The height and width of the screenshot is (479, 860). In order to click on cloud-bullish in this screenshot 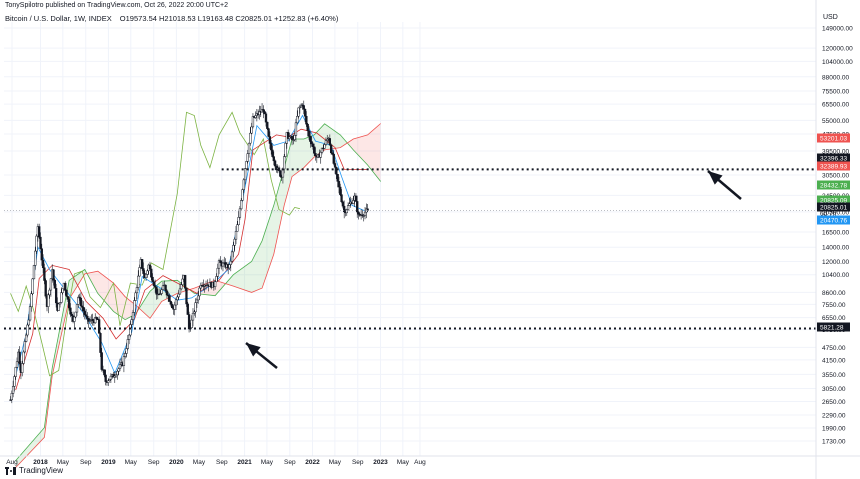, I will do `click(51, 368)`.